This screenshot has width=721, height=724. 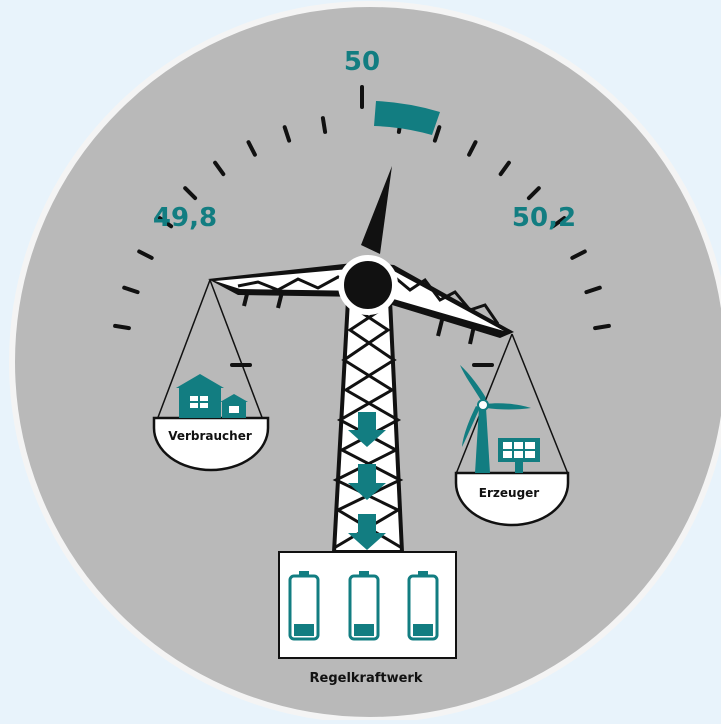 I want to click on energy-down-arrows, so click(x=367, y=481).